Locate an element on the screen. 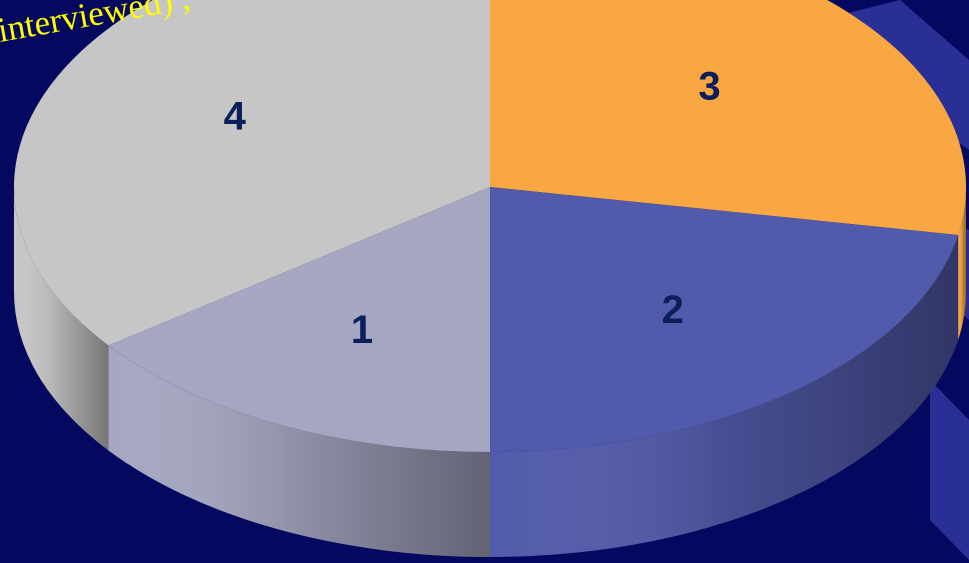 This screenshot has width=969, height=563. slice-label-1: 1 is located at coordinates (362, 330).